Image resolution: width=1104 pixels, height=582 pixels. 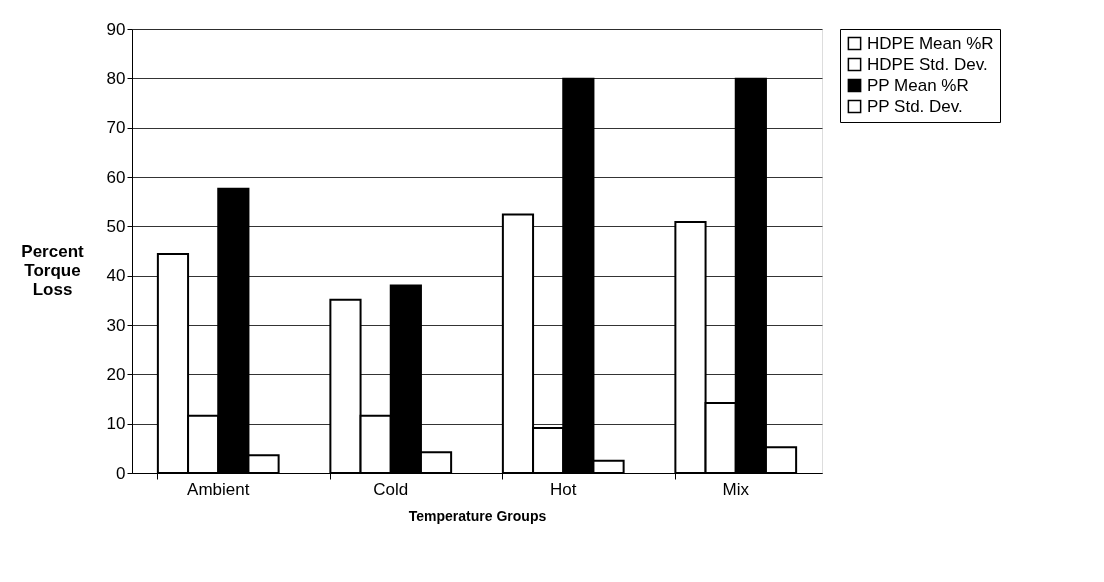 I want to click on y-tick-label: 70, so click(x=116, y=128).